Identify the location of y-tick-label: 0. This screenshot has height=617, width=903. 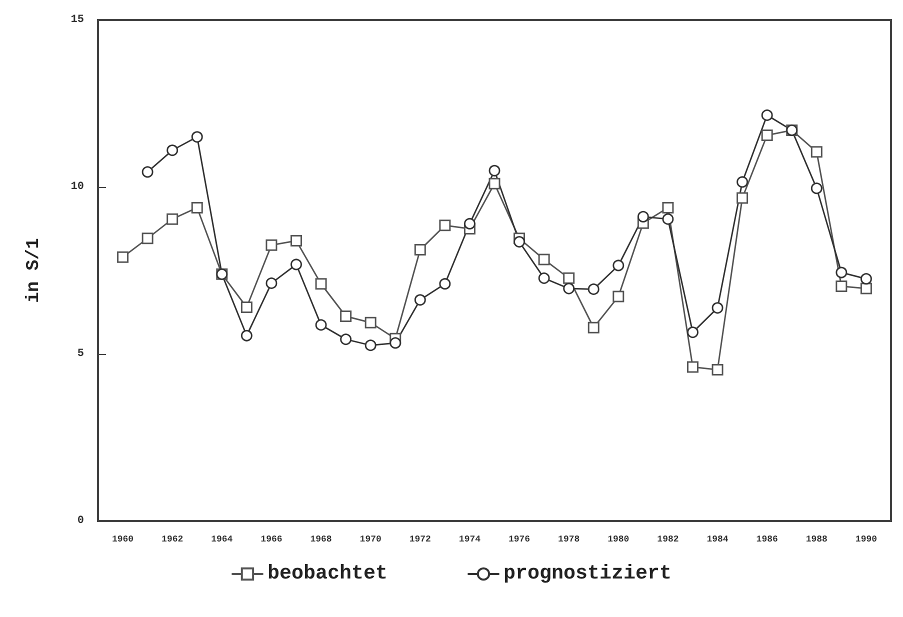
(80, 521).